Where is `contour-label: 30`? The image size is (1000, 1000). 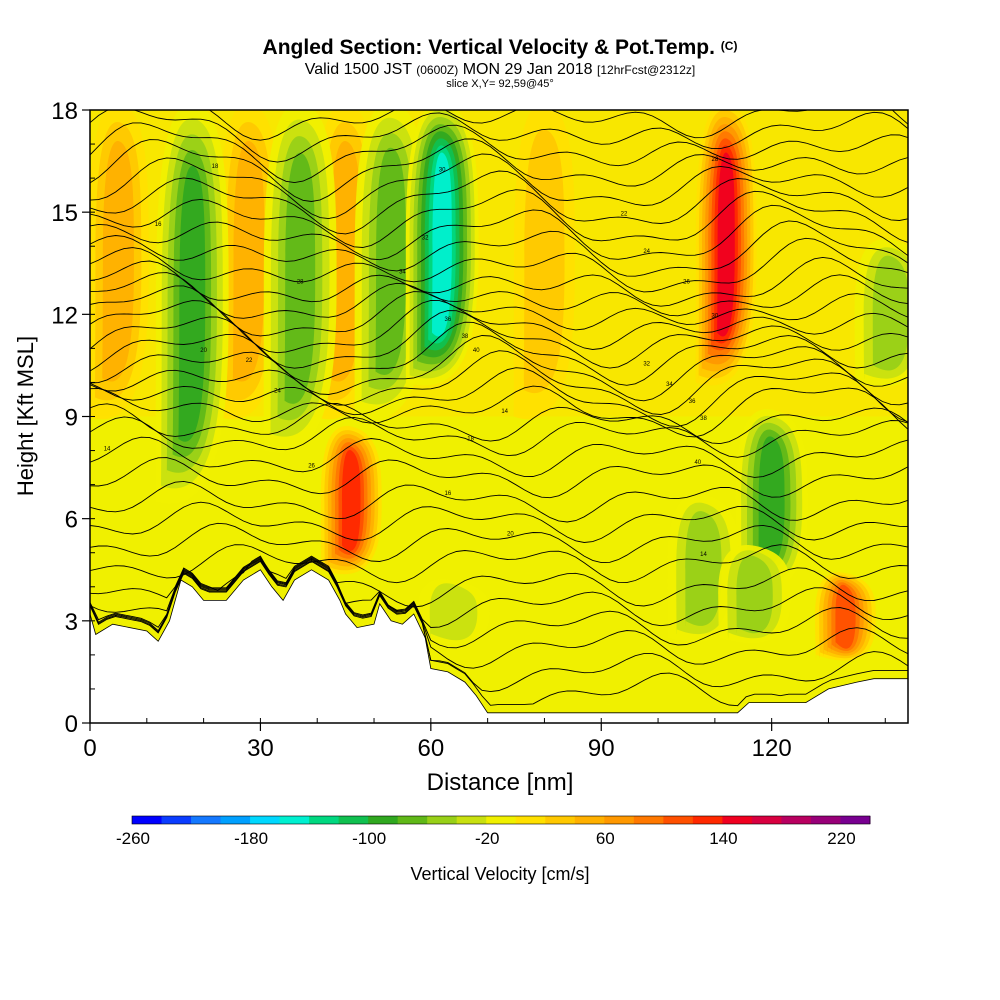 contour-label: 30 is located at coordinates (715, 317).